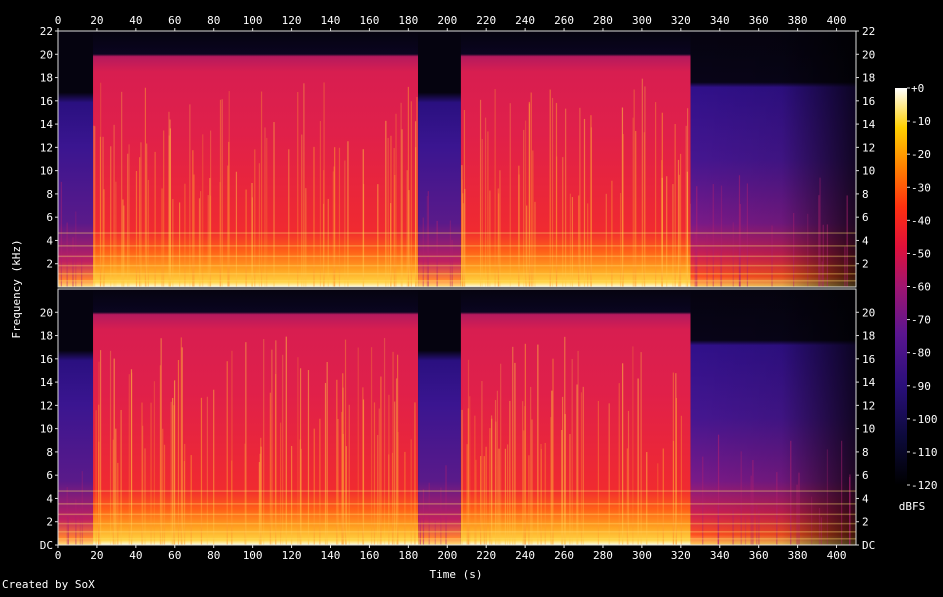 Image resolution: width=943 pixels, height=597 pixels. Describe the element at coordinates (901, 286) in the screenshot. I see `colorbar-gradient` at that location.